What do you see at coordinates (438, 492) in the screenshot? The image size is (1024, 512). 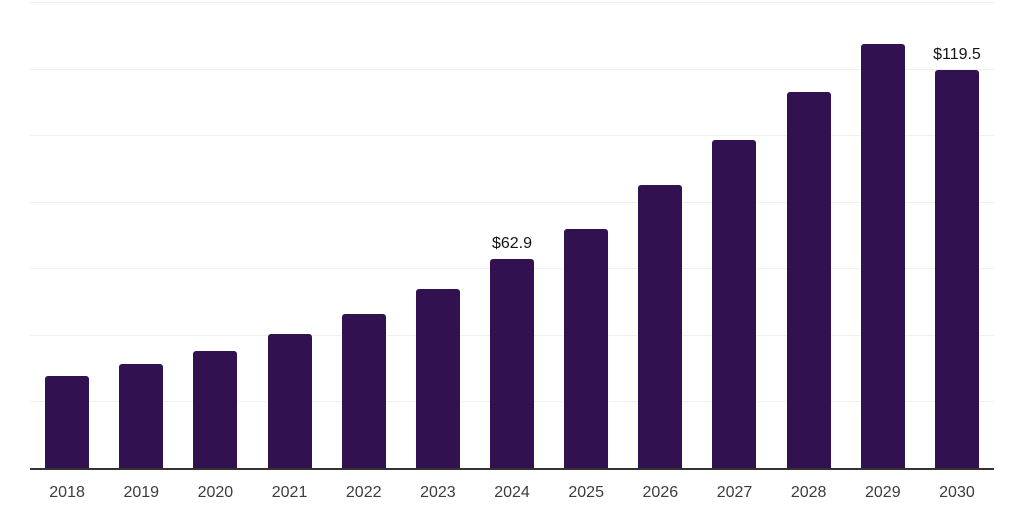 I see `x-tick-2023: 2023` at bounding box center [438, 492].